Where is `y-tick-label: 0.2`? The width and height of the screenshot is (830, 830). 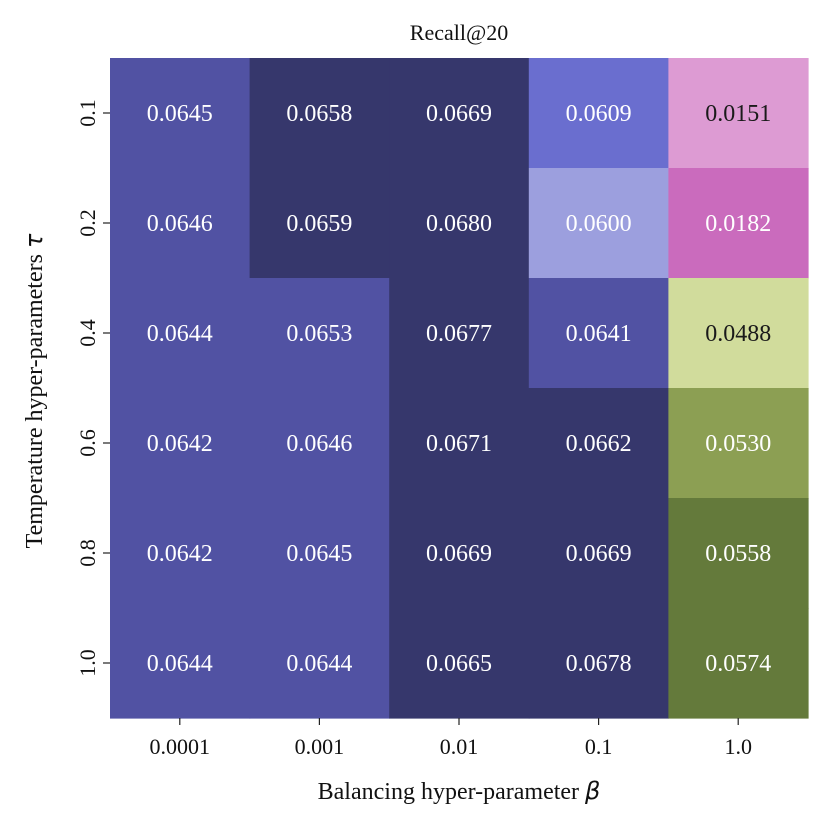
y-tick-label: 0.2 is located at coordinates (87, 223).